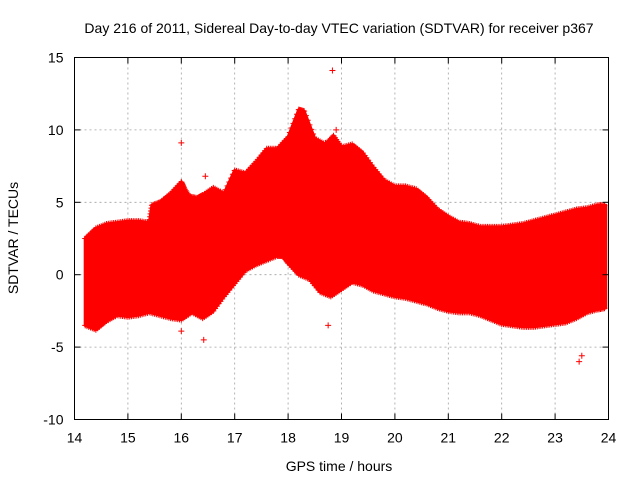 This screenshot has width=640, height=480. What do you see at coordinates (60, 202) in the screenshot?
I see `y-tick-label: 5` at bounding box center [60, 202].